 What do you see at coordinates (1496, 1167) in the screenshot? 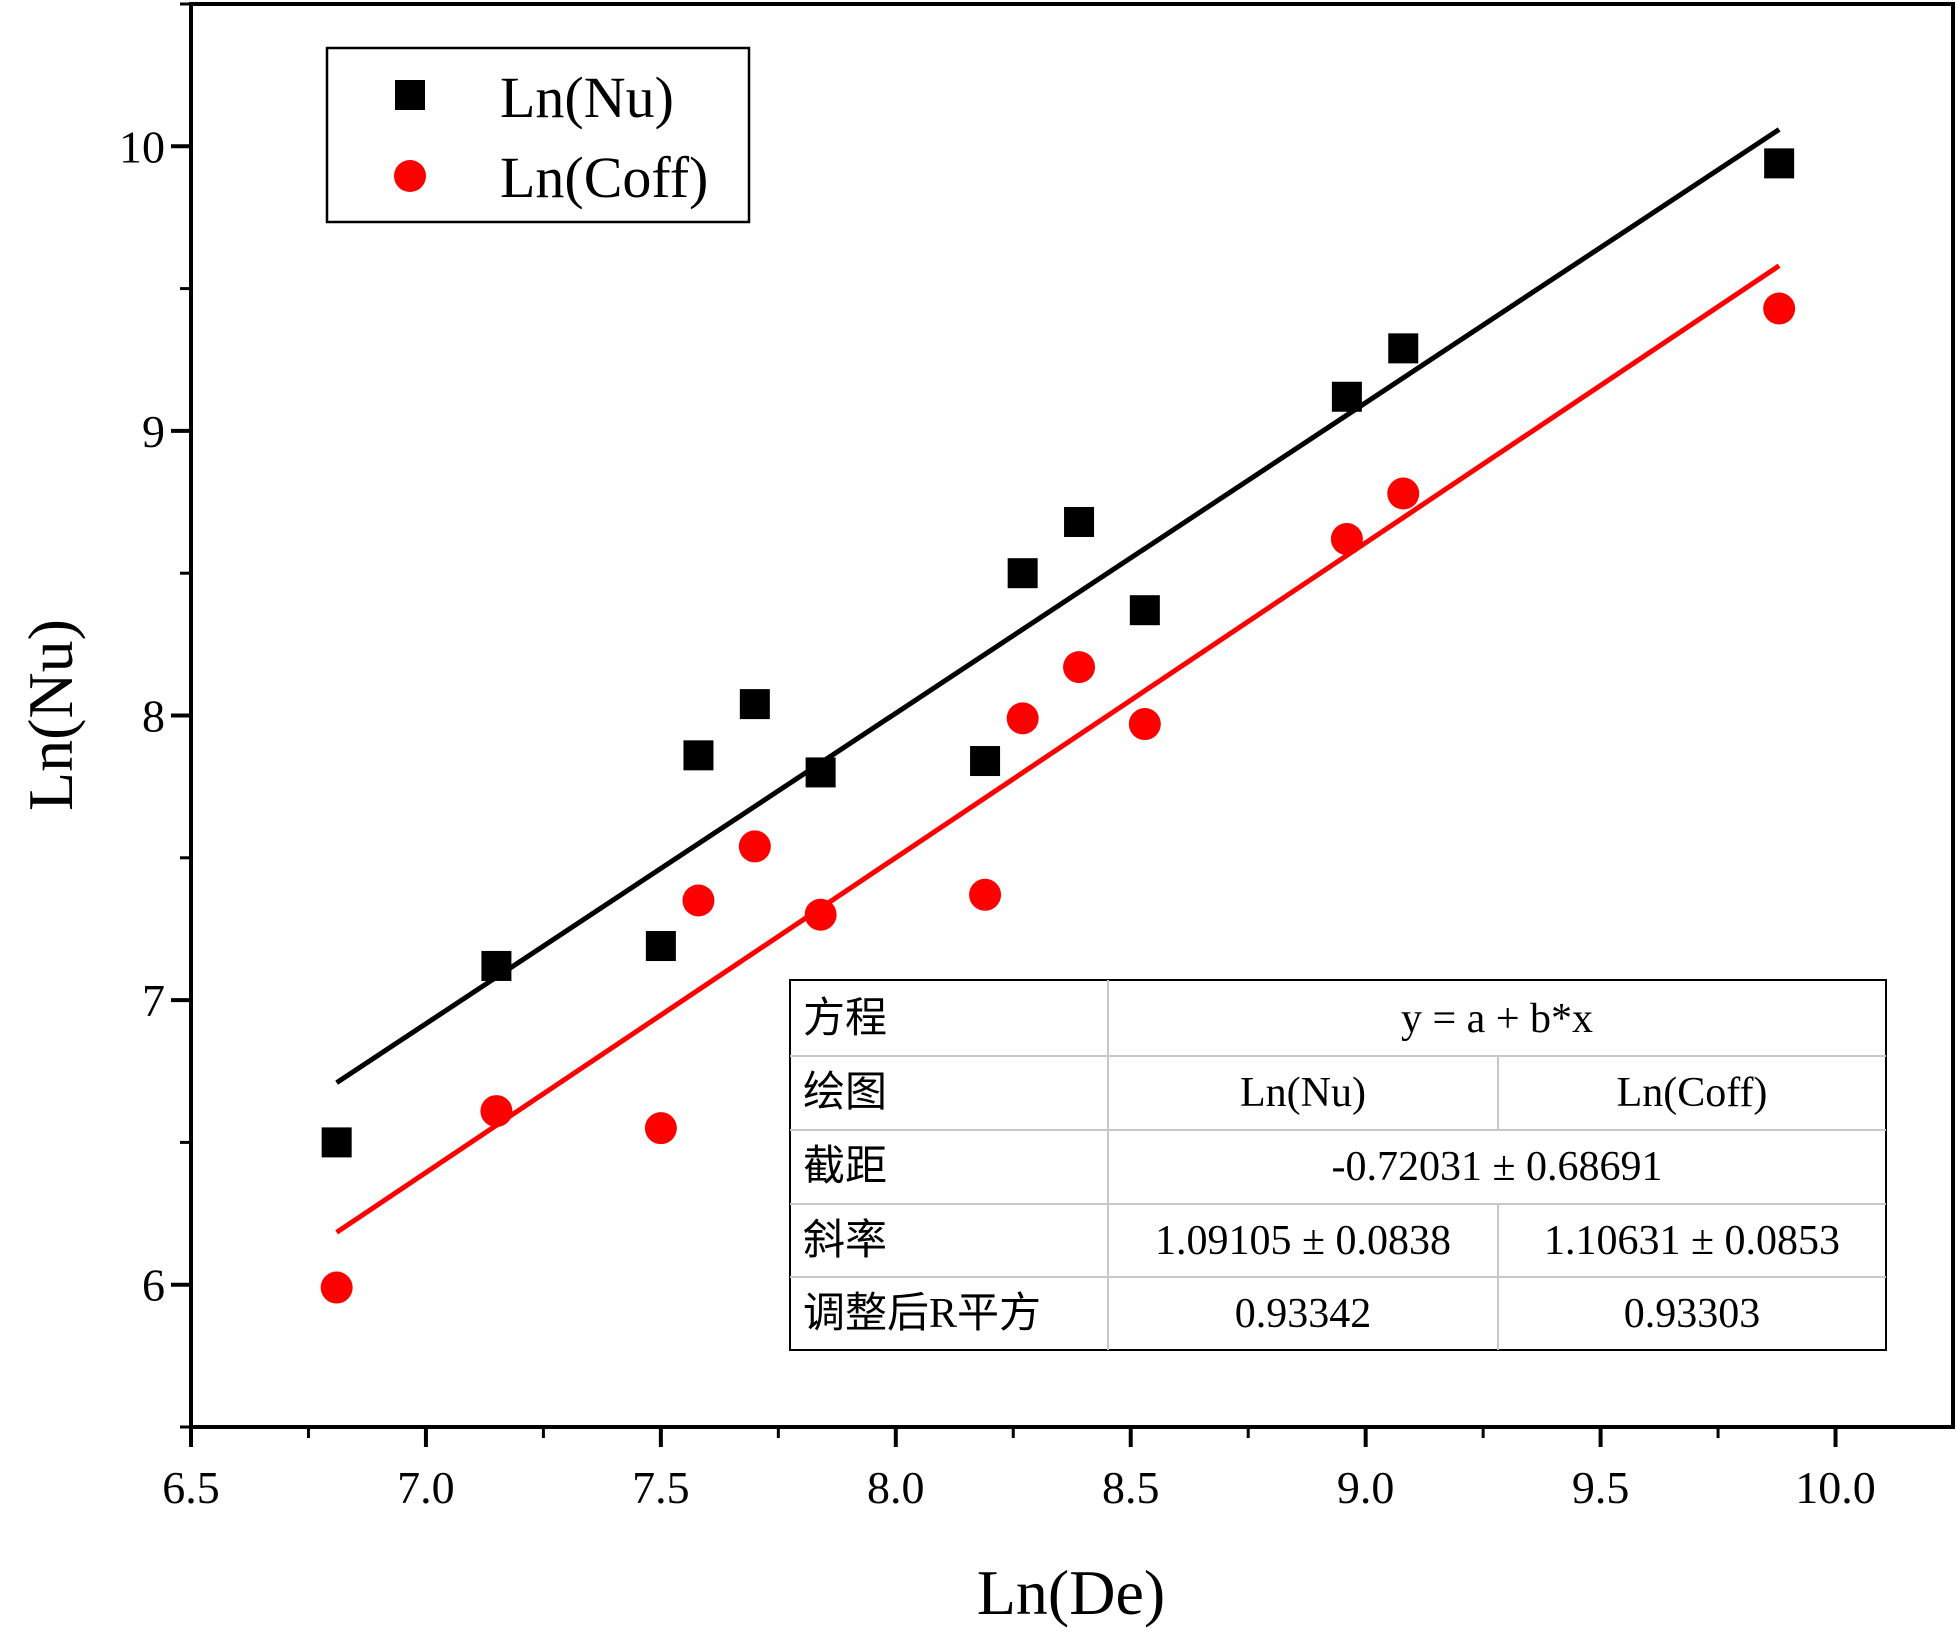
I see `table-cell: -0.72031 ± 0.68691` at bounding box center [1496, 1167].